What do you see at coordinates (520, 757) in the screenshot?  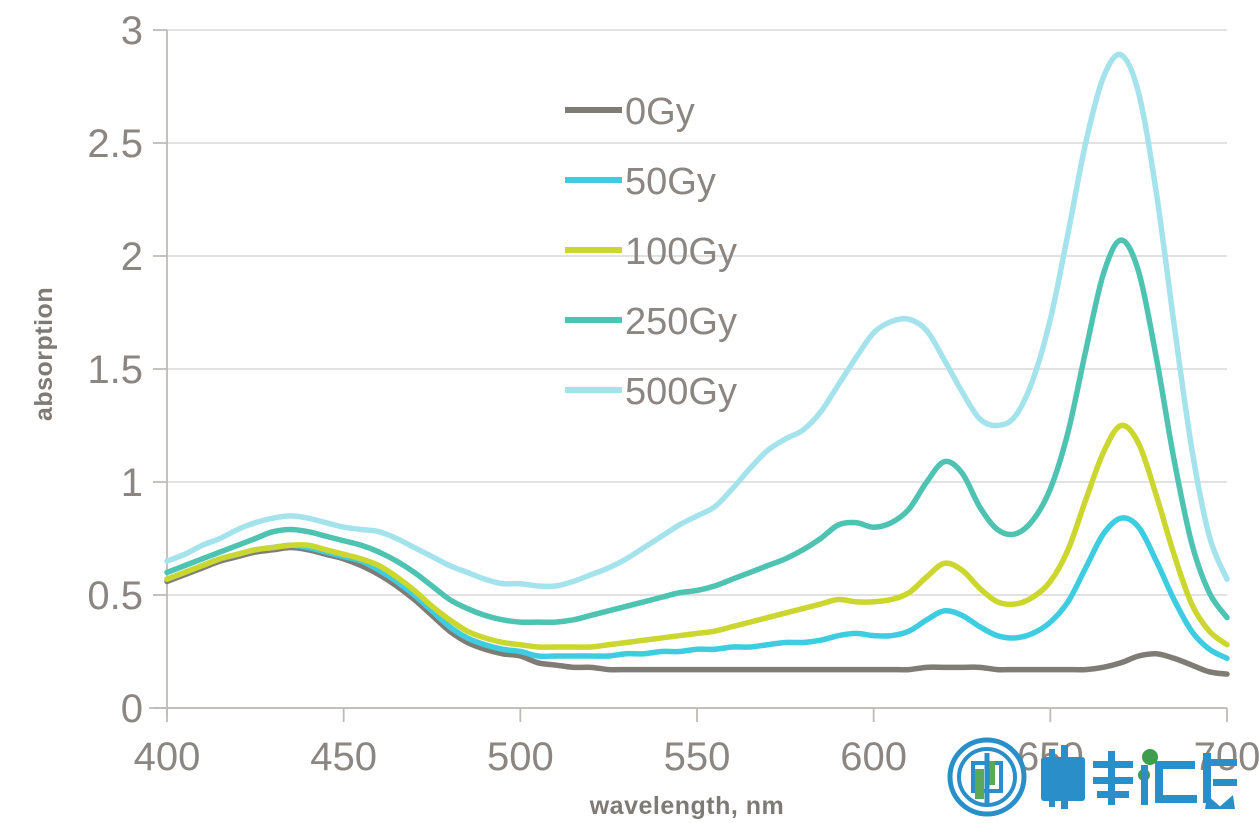 I see `x-tick-label: 500` at bounding box center [520, 757].